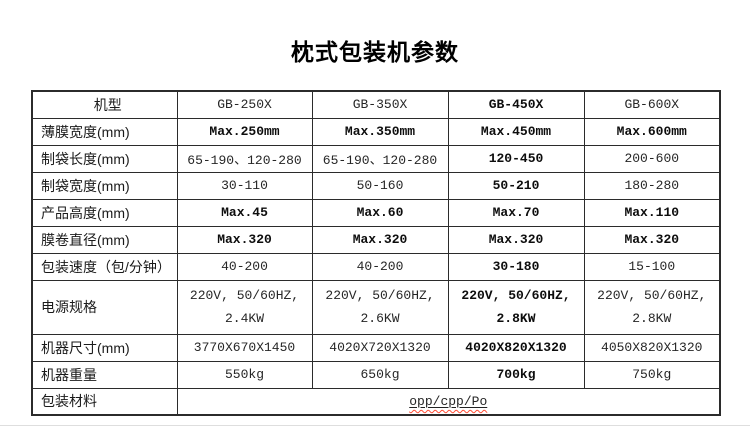 This screenshot has width=750, height=439. I want to click on row-label: 包装速度（包/分钟）, so click(104, 266).